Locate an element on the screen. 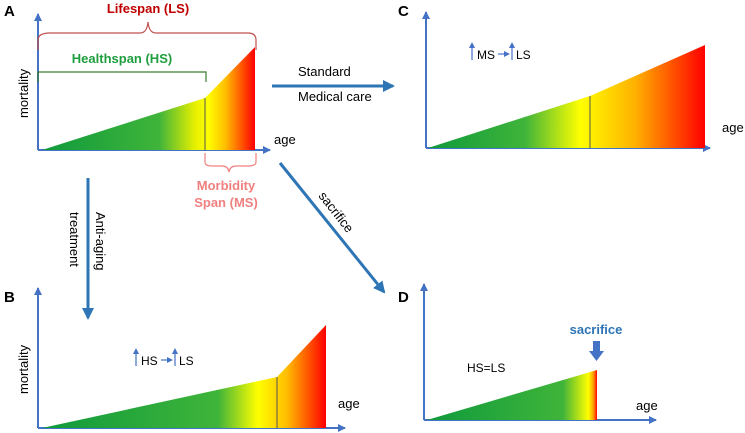  x-axis-label-d: age is located at coordinates (647, 405).